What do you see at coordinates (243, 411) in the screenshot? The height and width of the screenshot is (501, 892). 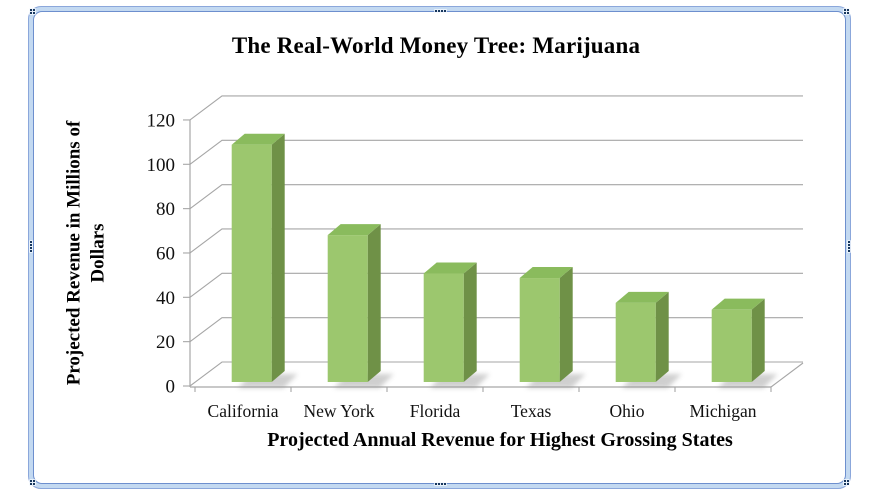 I see `category-label-california: California` at bounding box center [243, 411].